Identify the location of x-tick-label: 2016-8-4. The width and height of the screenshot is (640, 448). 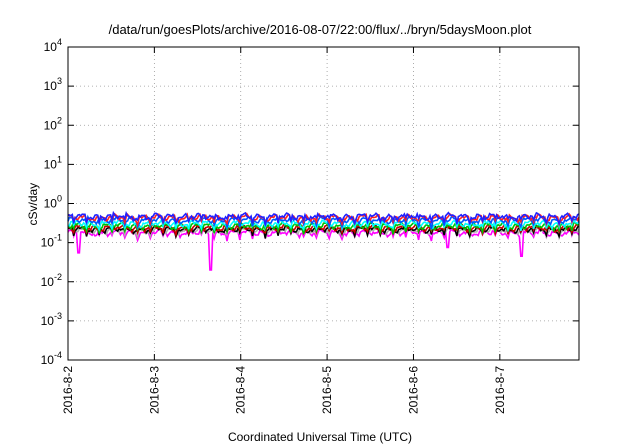
(241, 390).